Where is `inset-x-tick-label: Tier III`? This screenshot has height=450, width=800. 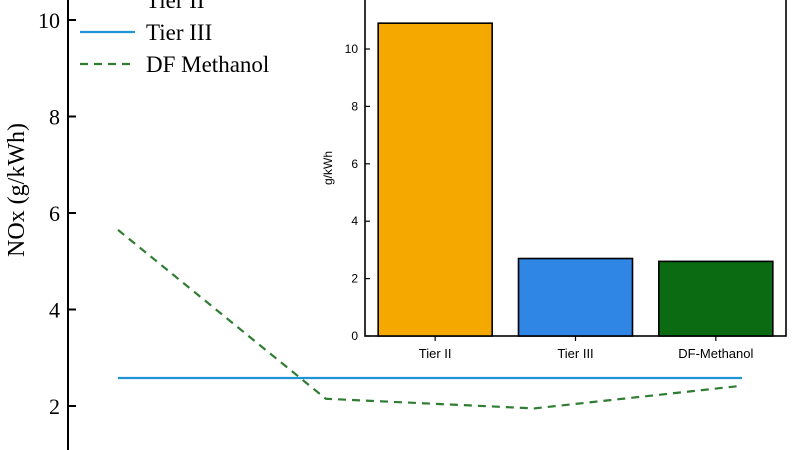
inset-x-tick-label: Tier III is located at coordinates (575, 353).